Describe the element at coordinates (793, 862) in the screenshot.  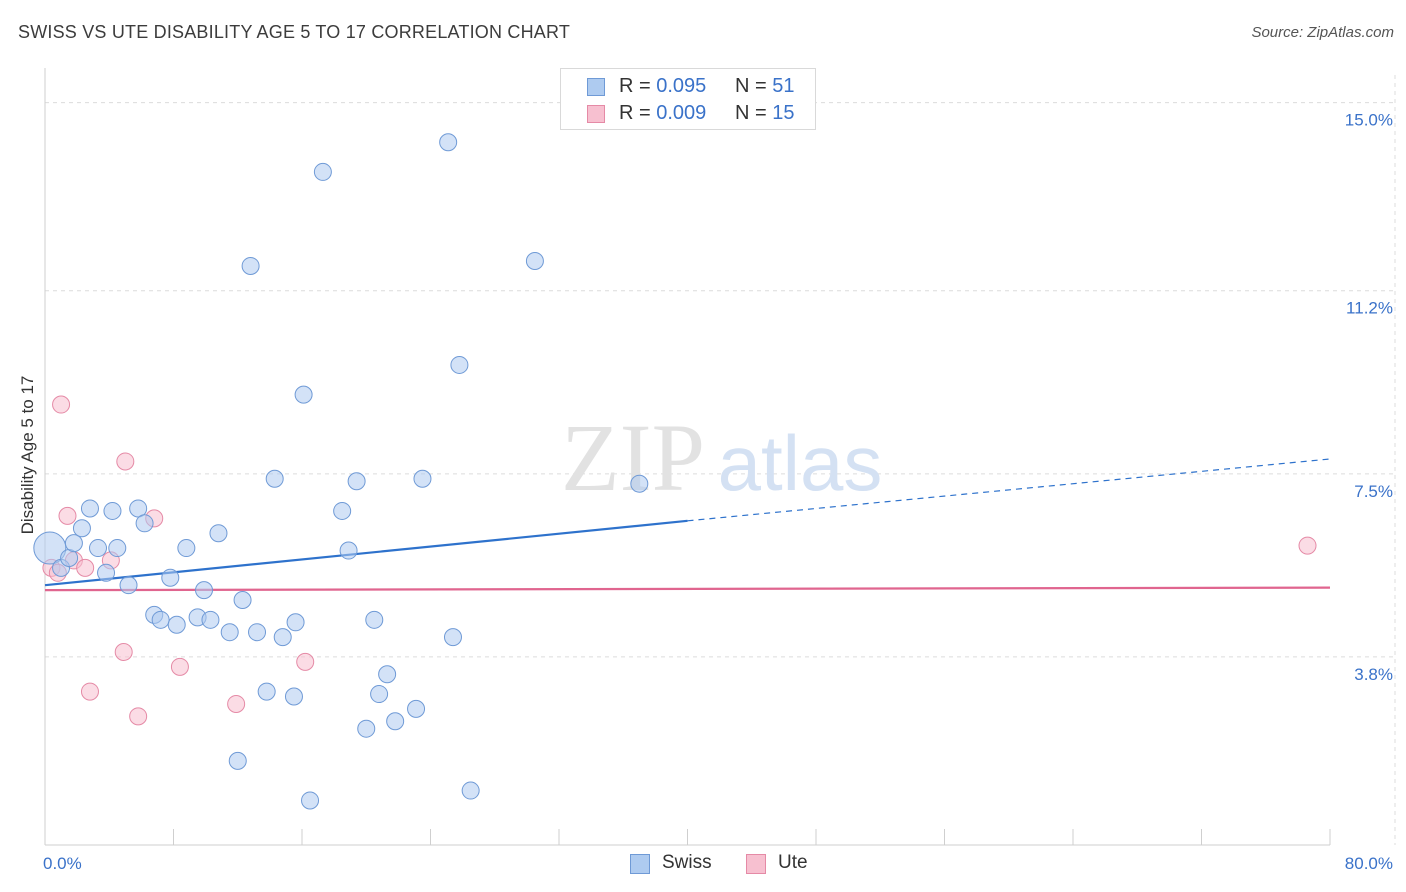
I see `legend-label-ute: Ute` at that location.